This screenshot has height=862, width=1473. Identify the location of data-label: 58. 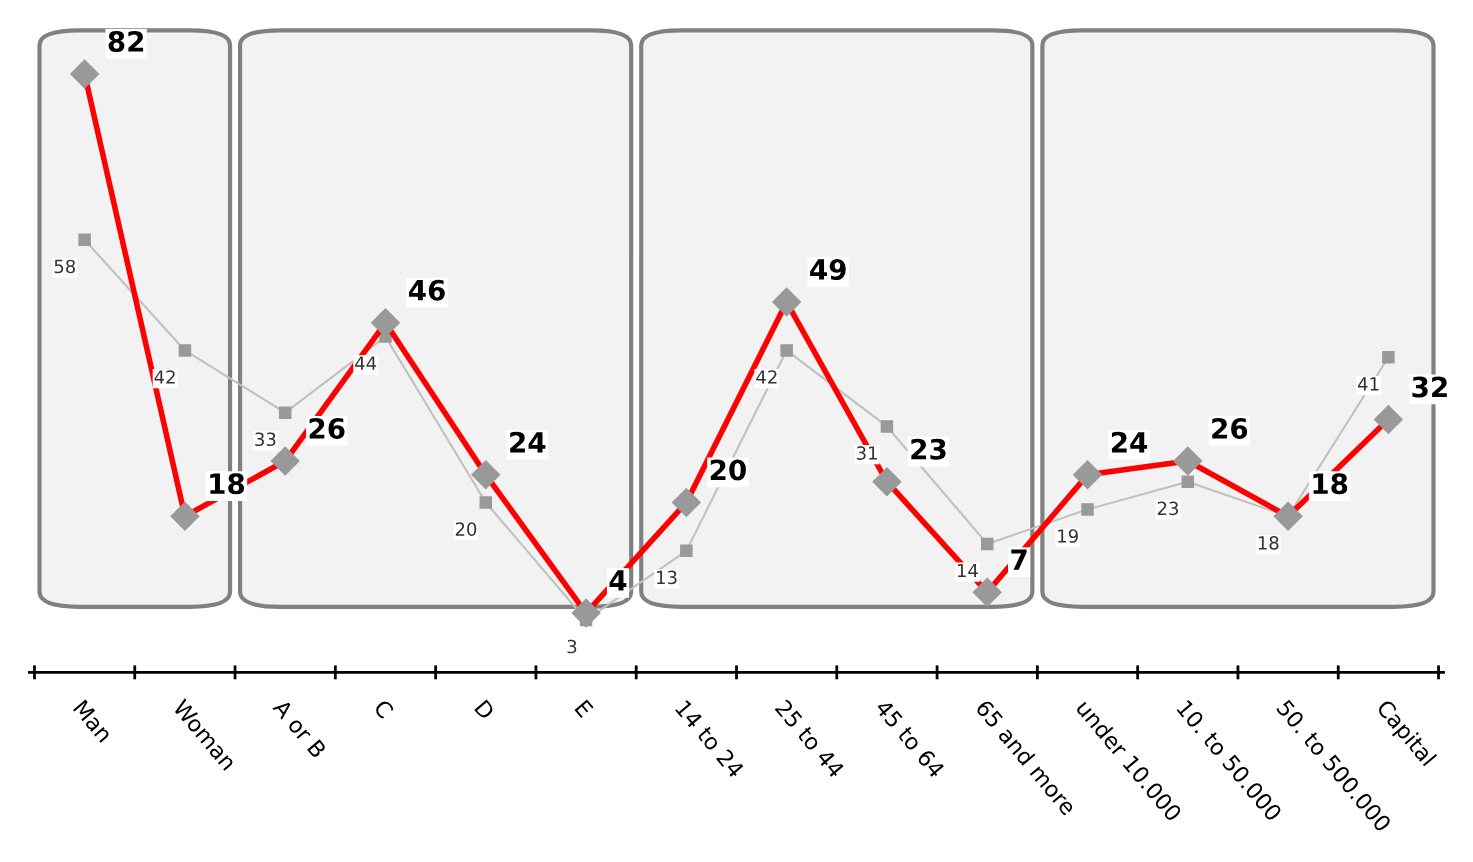
(65, 266).